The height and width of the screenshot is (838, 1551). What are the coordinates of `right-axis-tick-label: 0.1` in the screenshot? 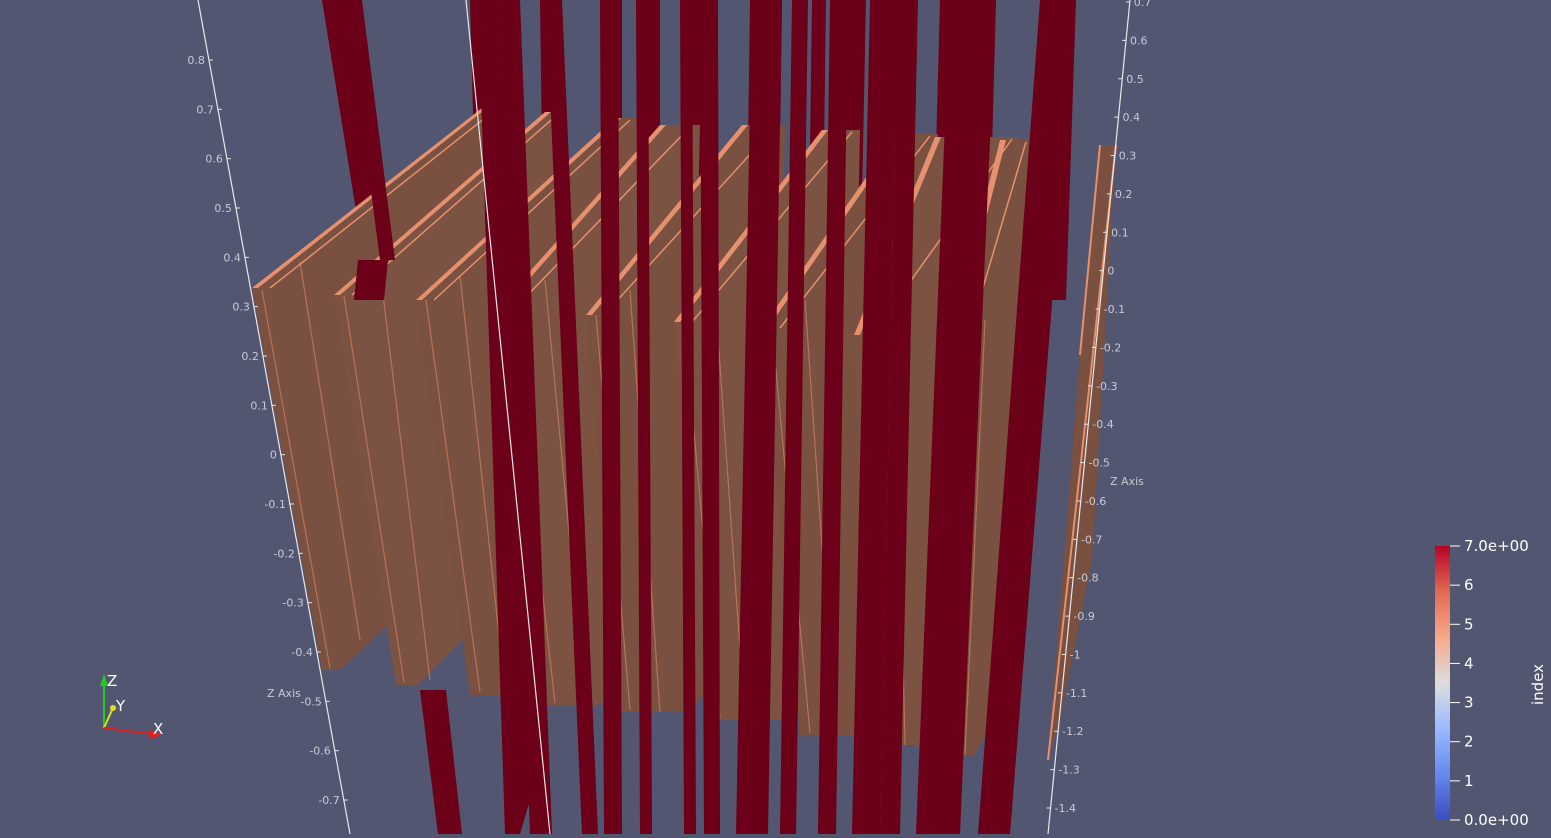 It's located at (1120, 232).